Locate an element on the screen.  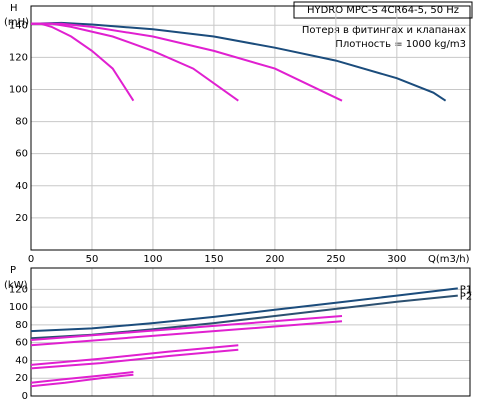
y-axis-label: P is located at coordinates (13, 270).